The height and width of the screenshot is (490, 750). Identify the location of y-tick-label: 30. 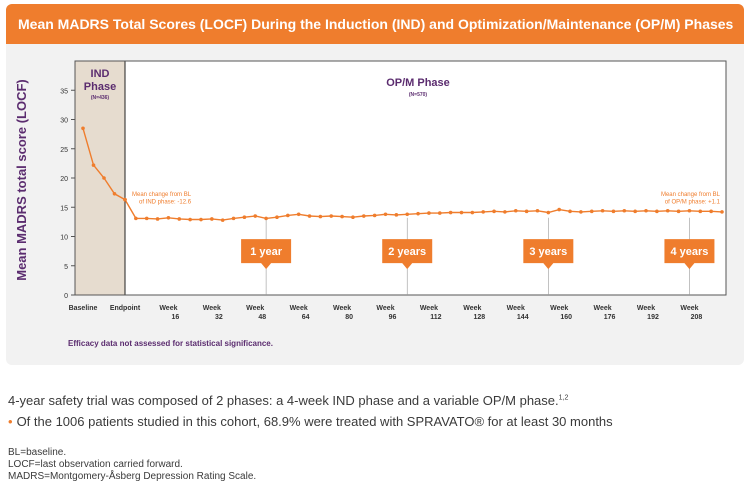
(64, 121).